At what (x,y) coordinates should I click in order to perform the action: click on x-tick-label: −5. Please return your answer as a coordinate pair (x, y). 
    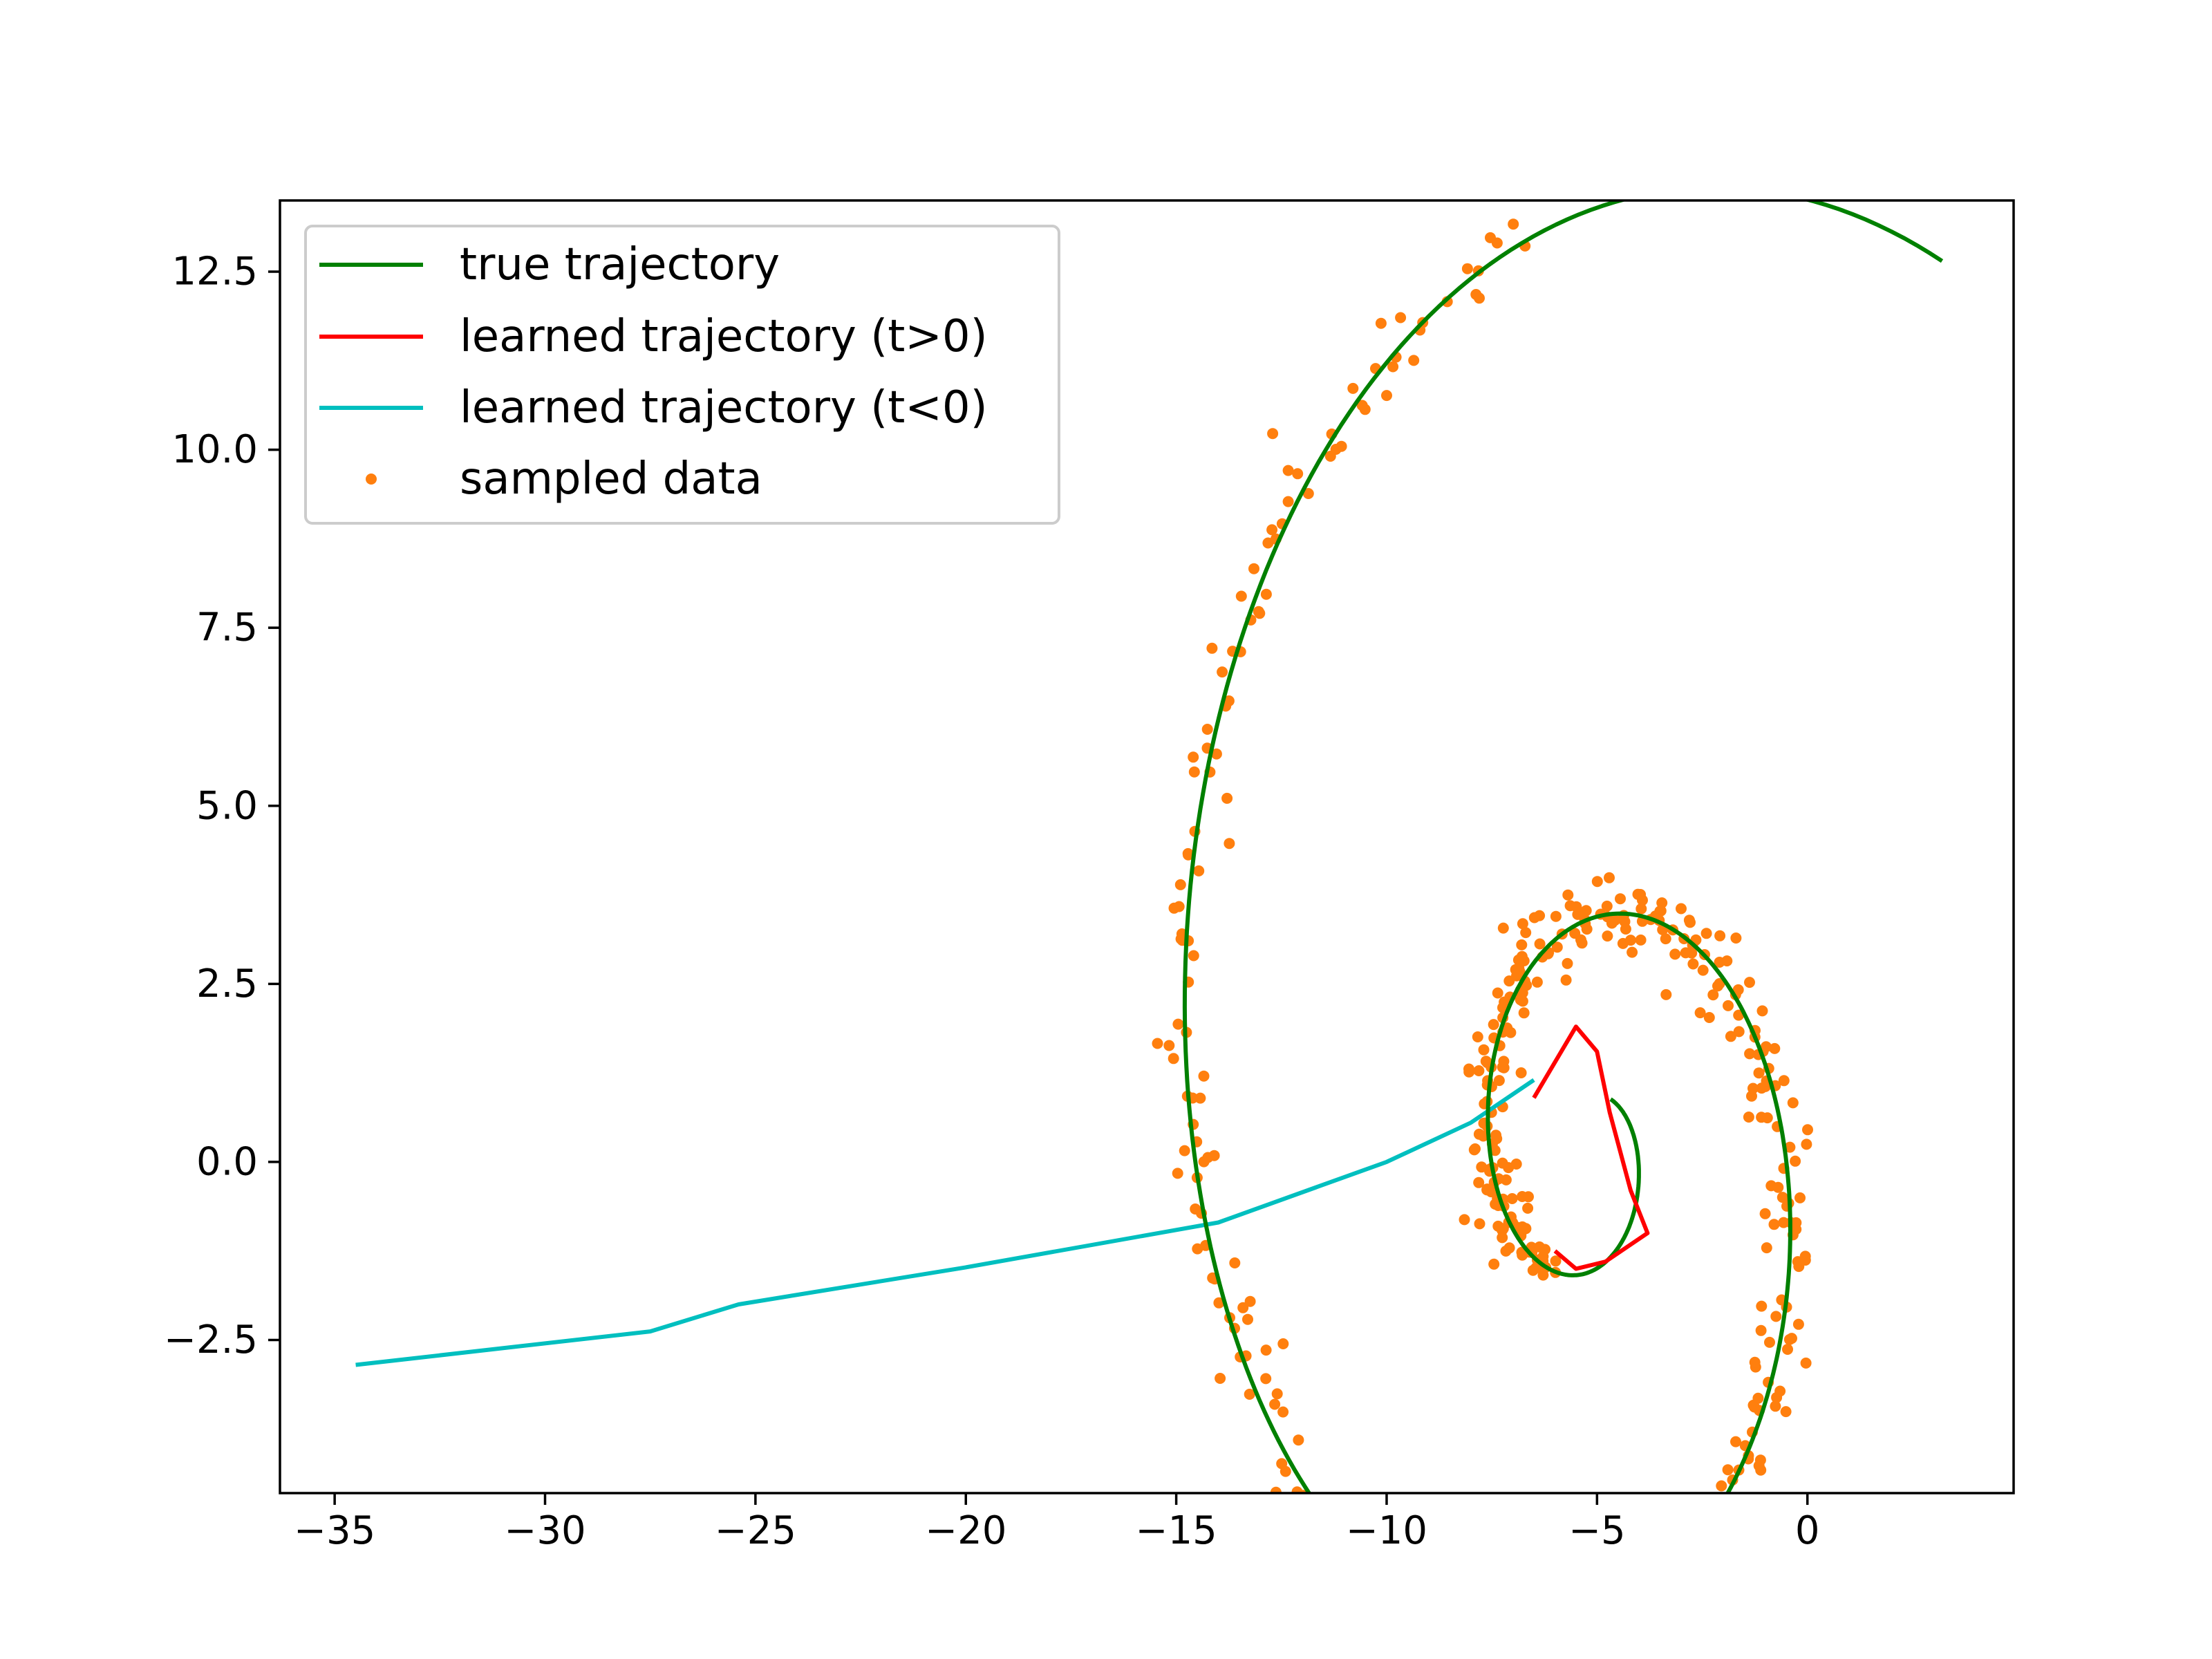
    Looking at the image, I should click on (1597, 1530).